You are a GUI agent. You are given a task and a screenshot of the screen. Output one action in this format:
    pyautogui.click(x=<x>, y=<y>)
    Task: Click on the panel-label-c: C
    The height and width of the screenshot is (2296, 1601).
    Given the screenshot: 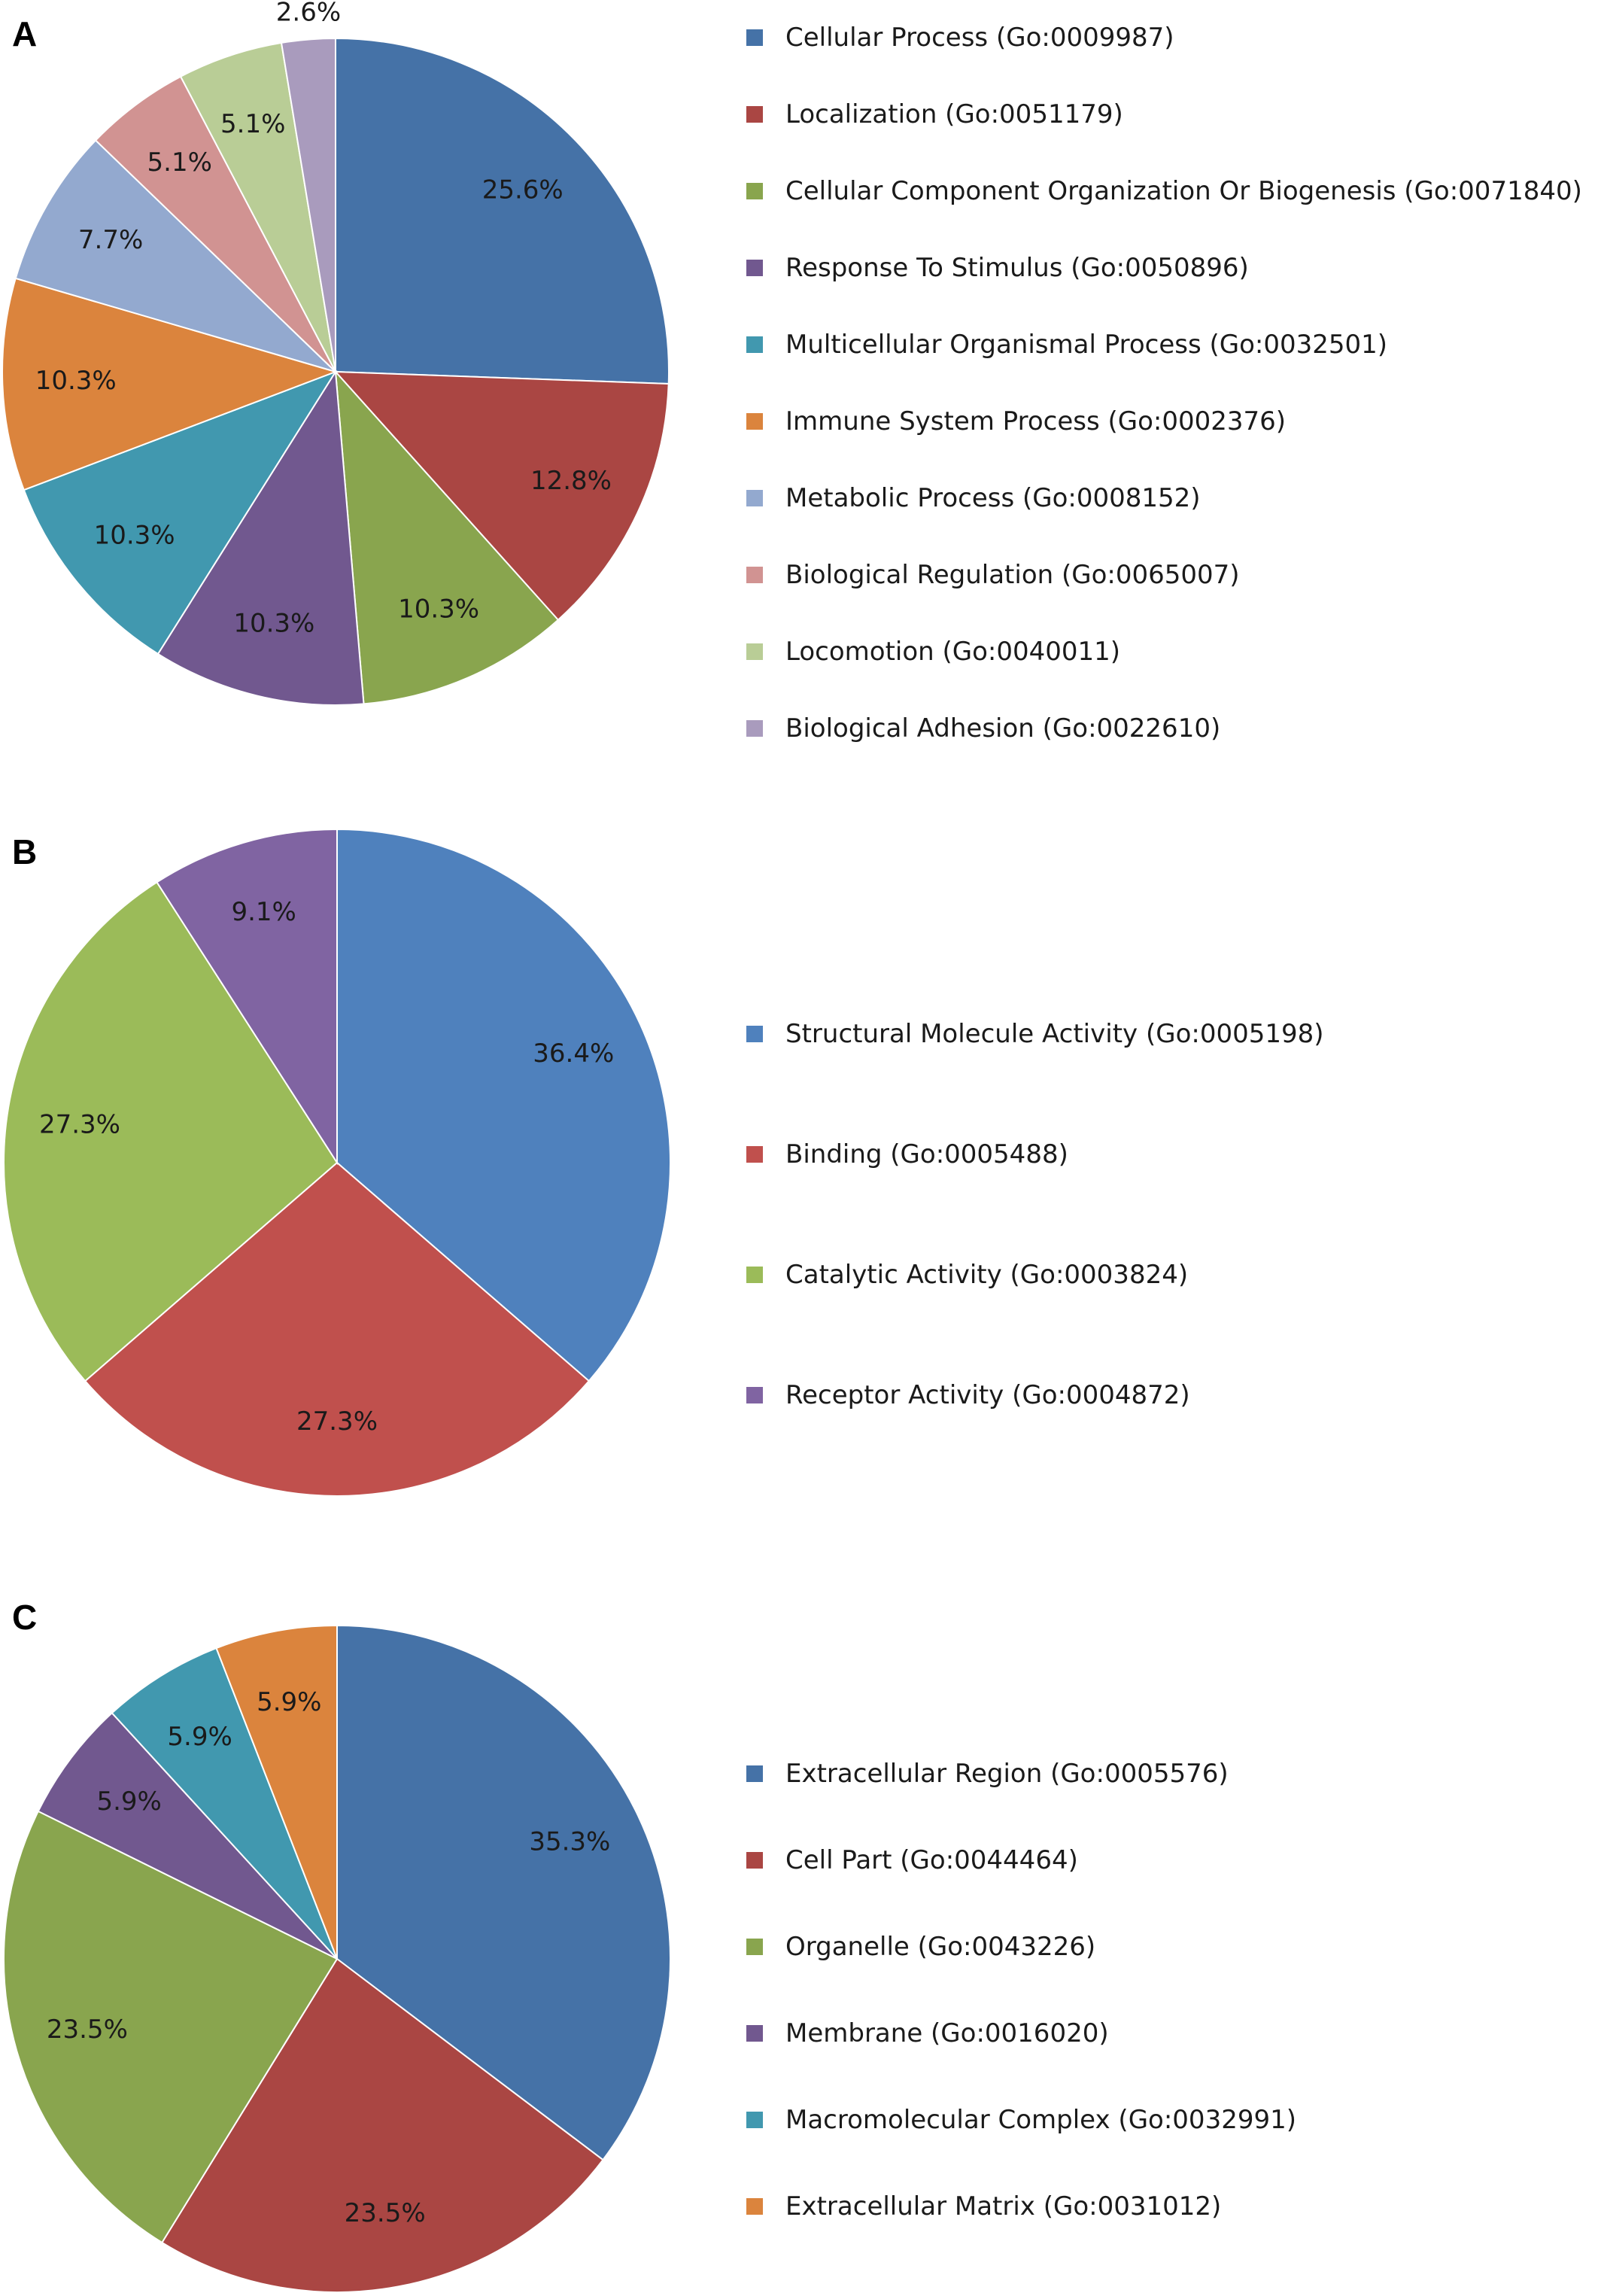 What is the action you would take?
    pyautogui.click(x=25, y=1617)
    